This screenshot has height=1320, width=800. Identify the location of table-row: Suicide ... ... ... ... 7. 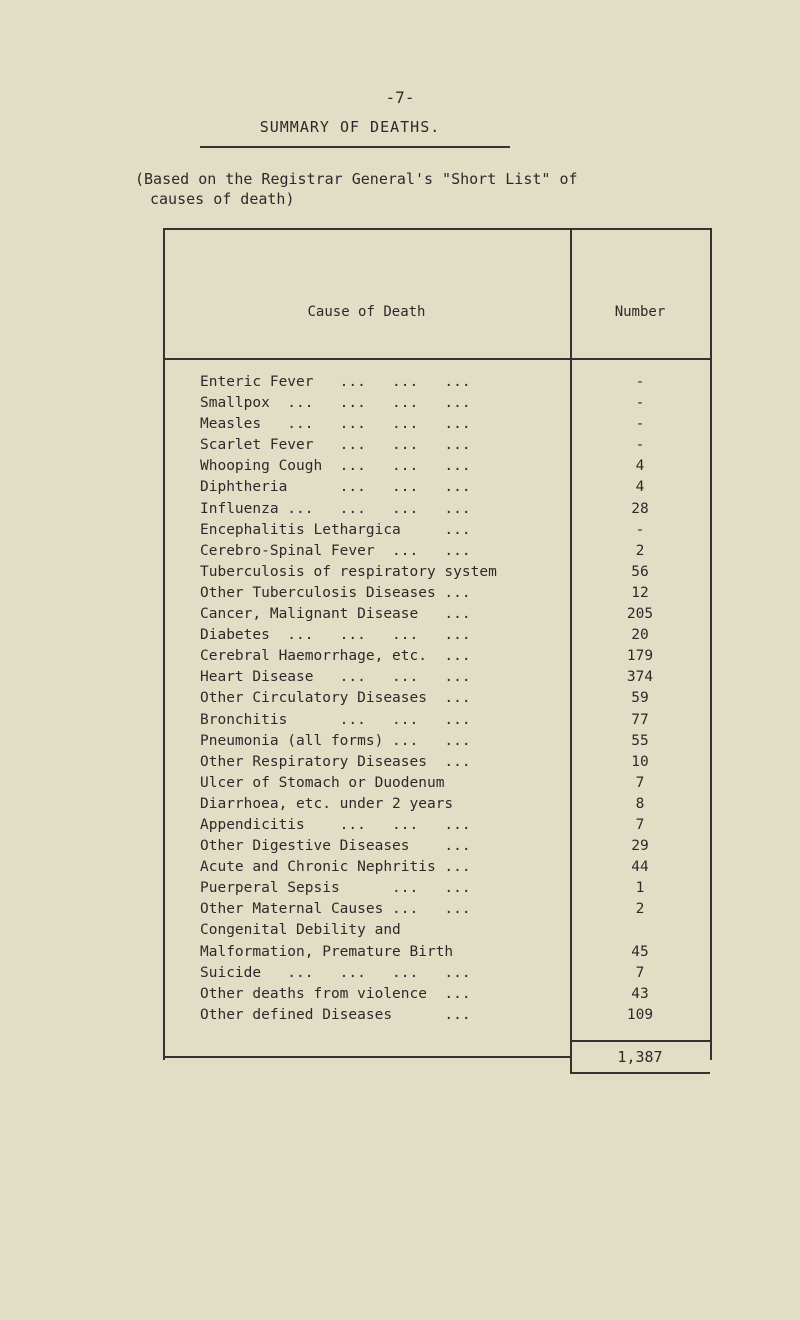
(454, 973).